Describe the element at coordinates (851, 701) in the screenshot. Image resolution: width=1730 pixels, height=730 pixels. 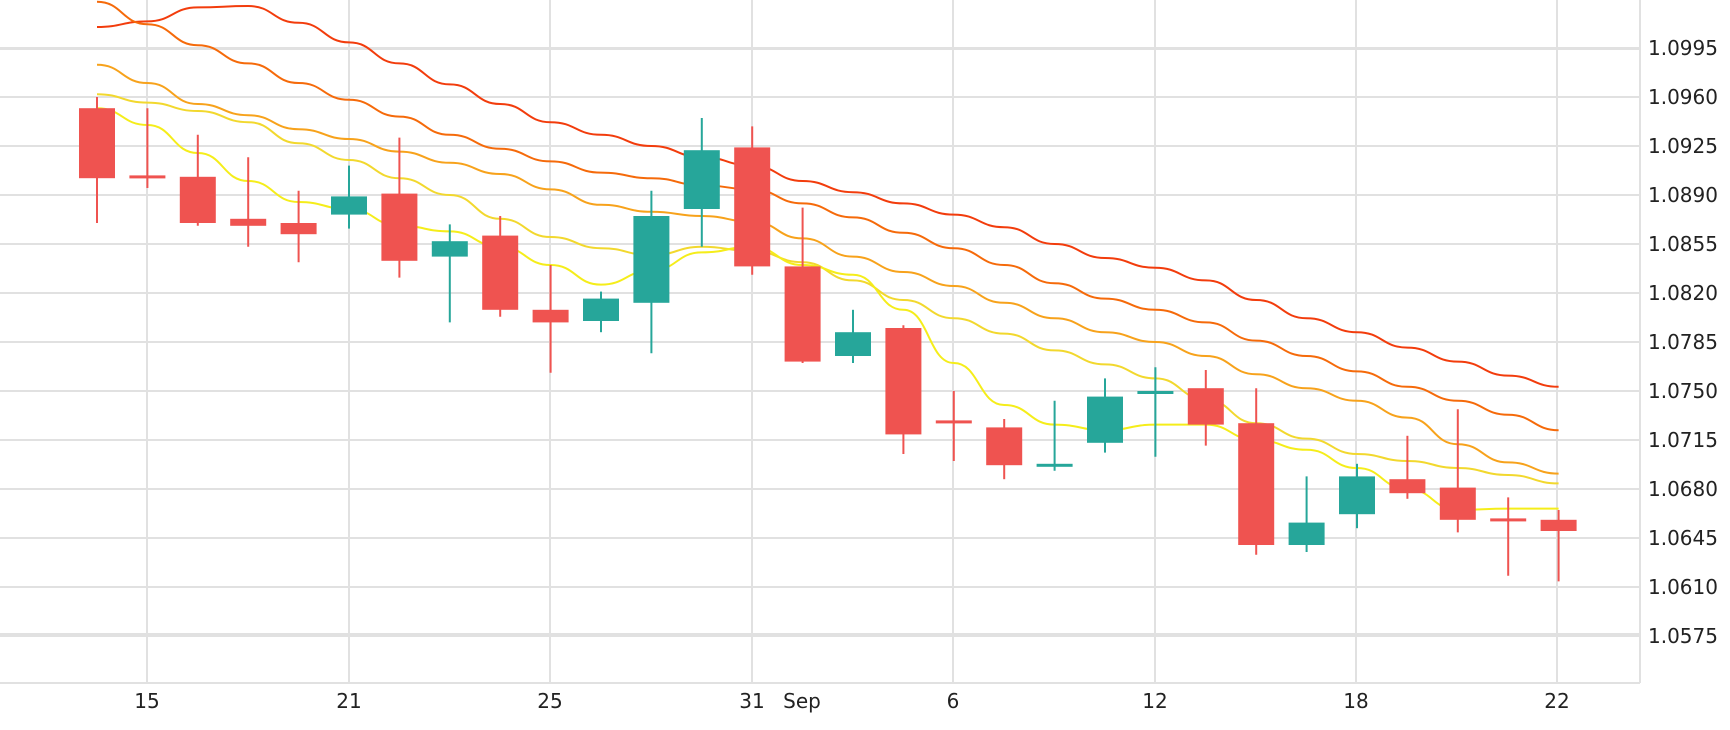
I see `x-axis-labels: 15 21 25 31 Sep 6 12 18 22` at that location.